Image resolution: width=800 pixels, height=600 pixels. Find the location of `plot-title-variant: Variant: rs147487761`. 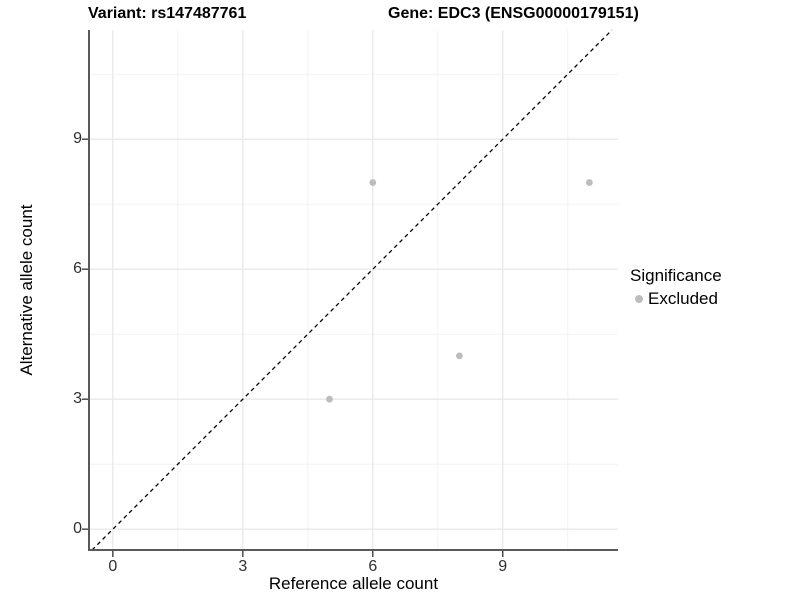

plot-title-variant: Variant: rs147487761 is located at coordinates (167, 13).